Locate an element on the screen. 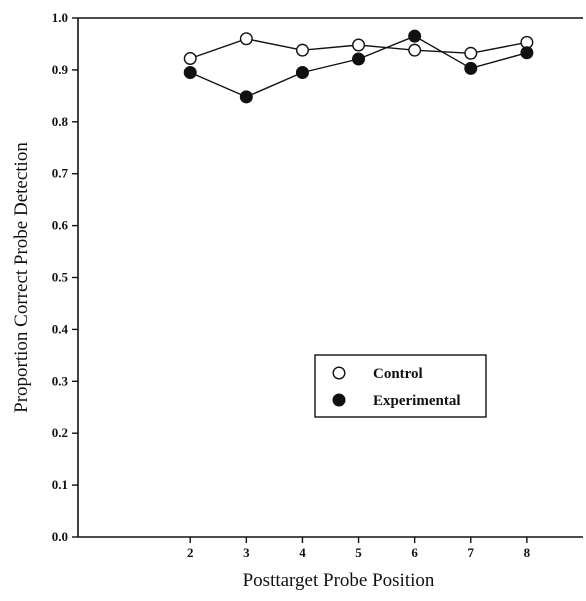 The width and height of the screenshot is (586, 601). x-tick-label: 6 is located at coordinates (414, 552).